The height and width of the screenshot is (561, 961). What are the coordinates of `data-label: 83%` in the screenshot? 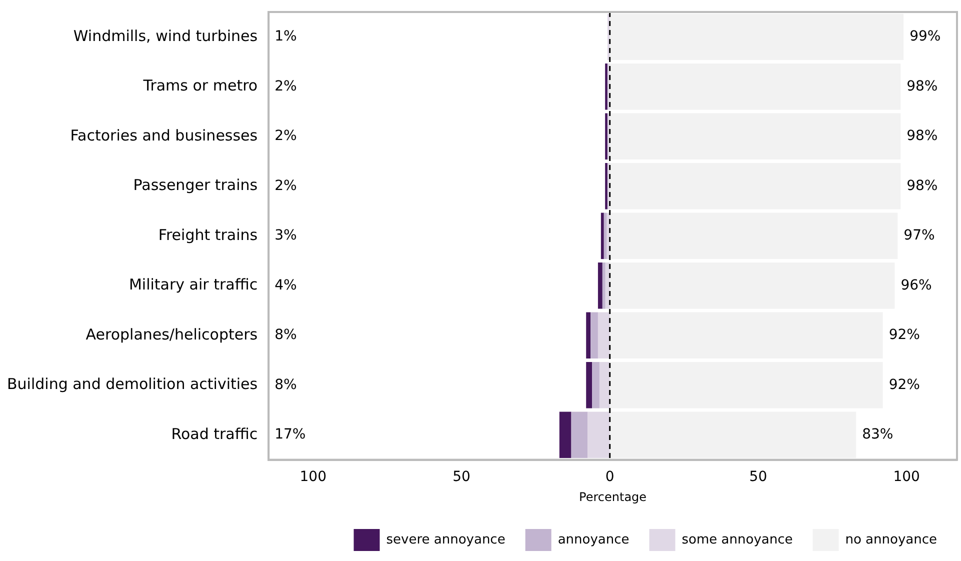 It's located at (878, 434).